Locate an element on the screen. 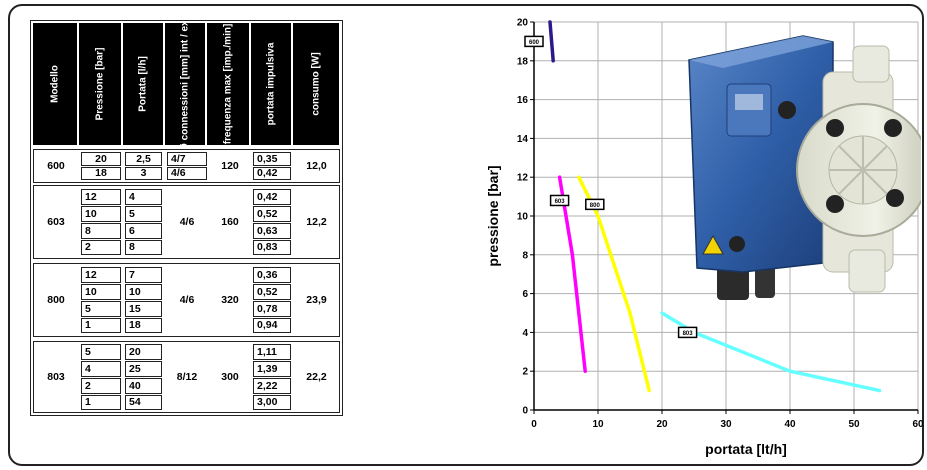  flow-cell: 54 is located at coordinates (143, 402).